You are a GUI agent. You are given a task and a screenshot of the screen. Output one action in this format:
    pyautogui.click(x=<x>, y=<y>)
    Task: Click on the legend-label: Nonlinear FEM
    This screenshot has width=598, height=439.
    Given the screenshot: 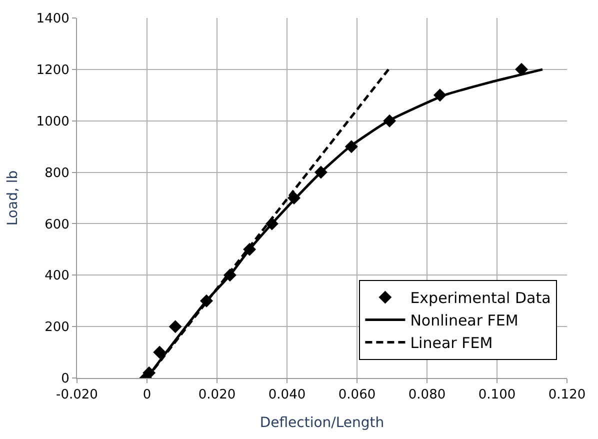 What is the action you would take?
    pyautogui.click(x=464, y=321)
    